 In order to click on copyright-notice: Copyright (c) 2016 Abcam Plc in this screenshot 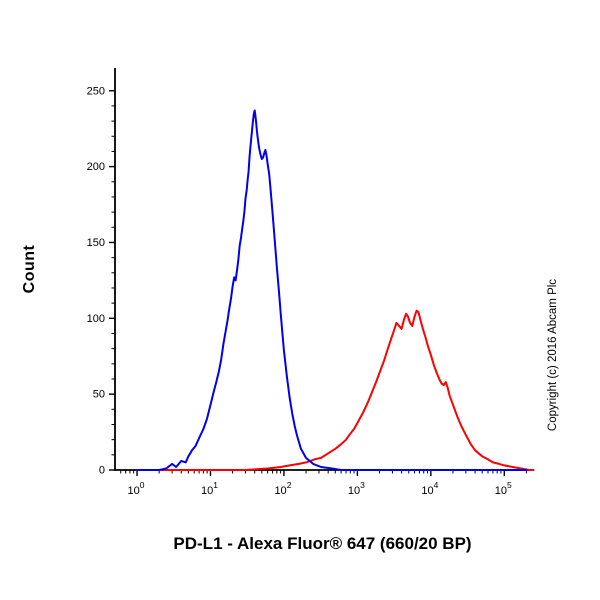, I will do `click(553, 355)`.